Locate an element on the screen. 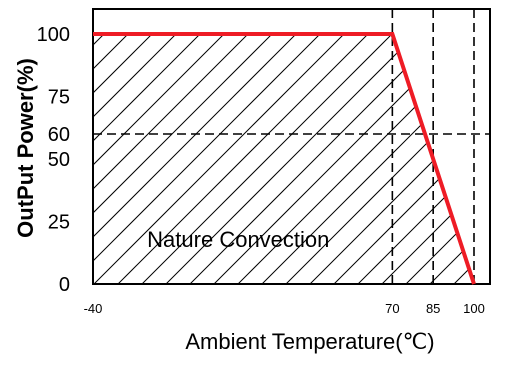 Image resolution: width=512 pixels, height=365 pixels. y-axis-title: OutPut Power(%) is located at coordinates (25, 148).